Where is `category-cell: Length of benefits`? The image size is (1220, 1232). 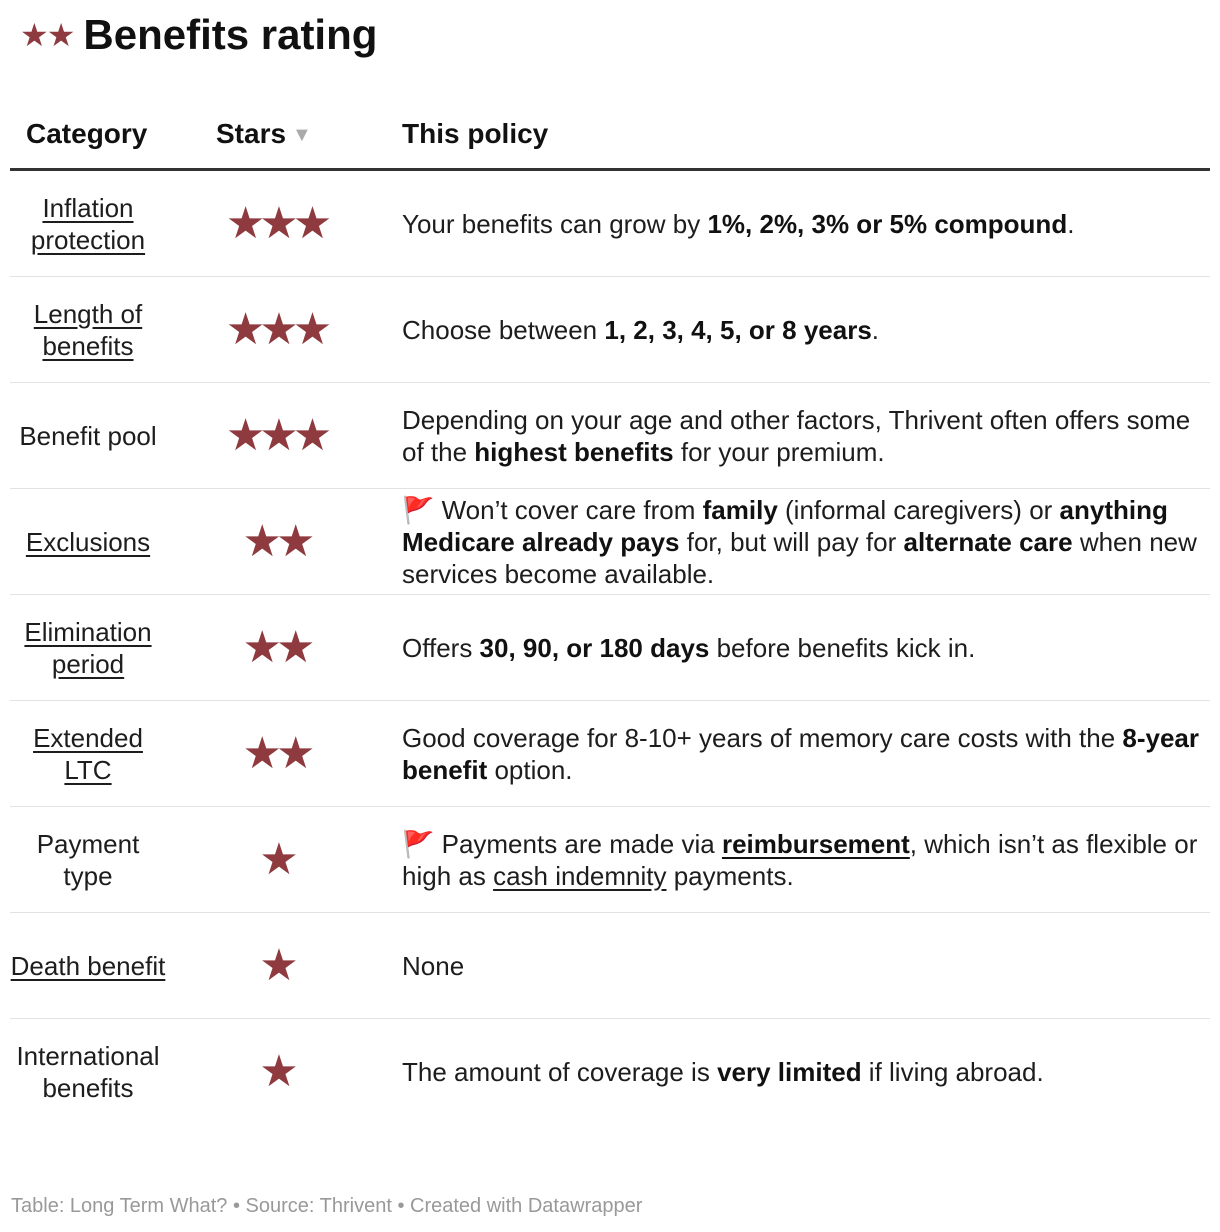
category-cell: Length of benefits is located at coordinates (88, 329).